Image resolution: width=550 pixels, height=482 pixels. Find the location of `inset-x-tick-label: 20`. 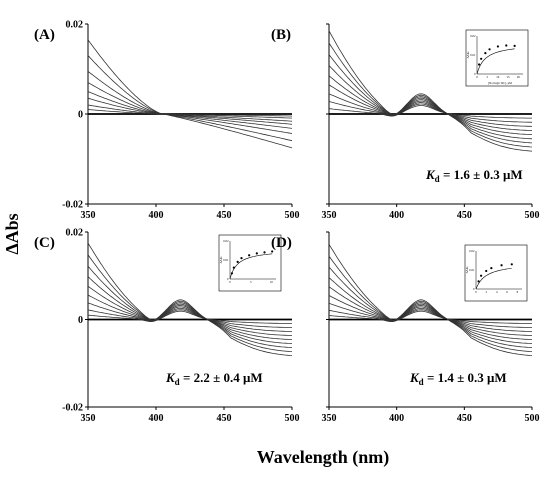

inset-x-tick-label: 20 is located at coordinates (519, 77).